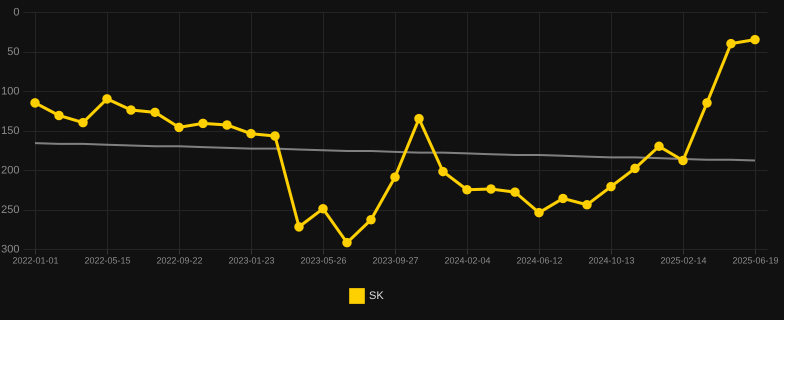  Describe the element at coordinates (16, 12) in the screenshot. I see `y-tick-label: 0` at that location.